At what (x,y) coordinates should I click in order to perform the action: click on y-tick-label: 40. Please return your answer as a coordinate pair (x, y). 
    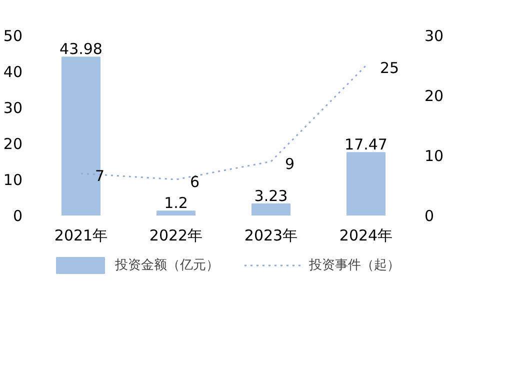
    Looking at the image, I should click on (13, 72).